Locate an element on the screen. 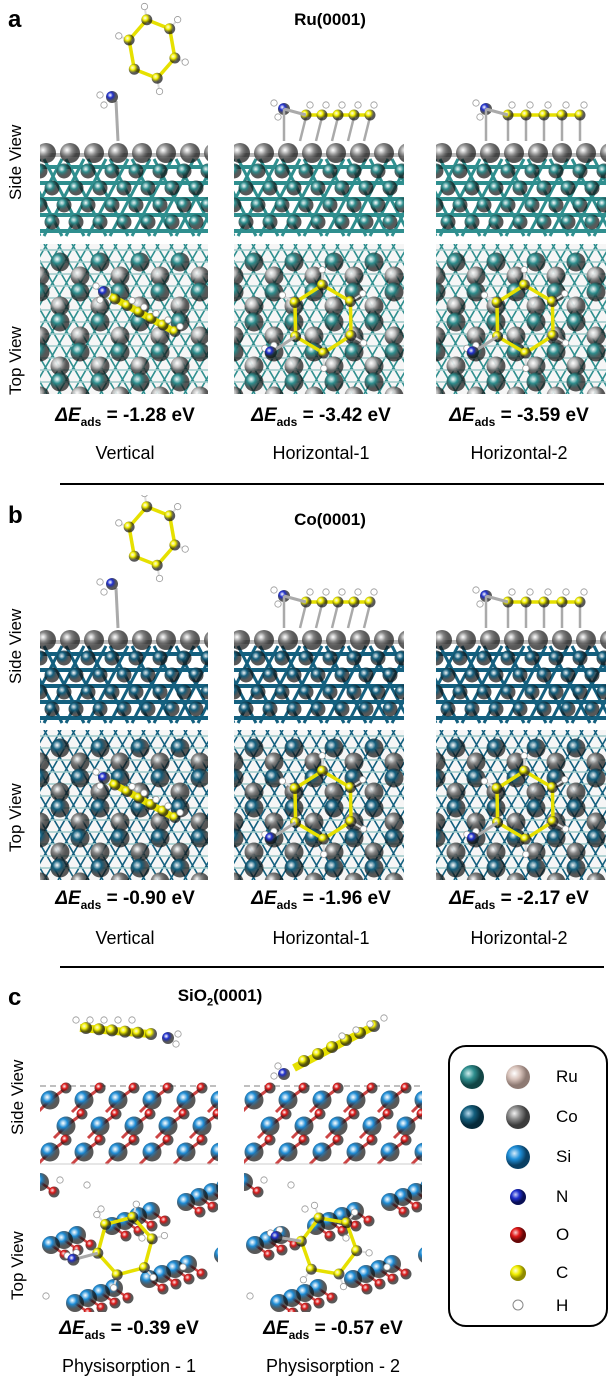 This screenshot has height=1389, width=614. sio2-physisorption1-top-view is located at coordinates (129, 1242).